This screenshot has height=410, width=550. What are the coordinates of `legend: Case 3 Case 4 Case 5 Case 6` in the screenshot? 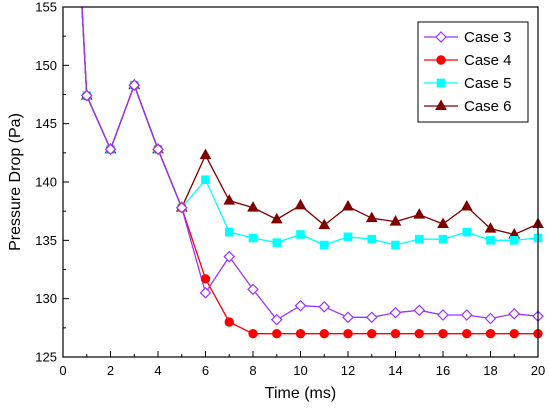 It's located at (473, 72).